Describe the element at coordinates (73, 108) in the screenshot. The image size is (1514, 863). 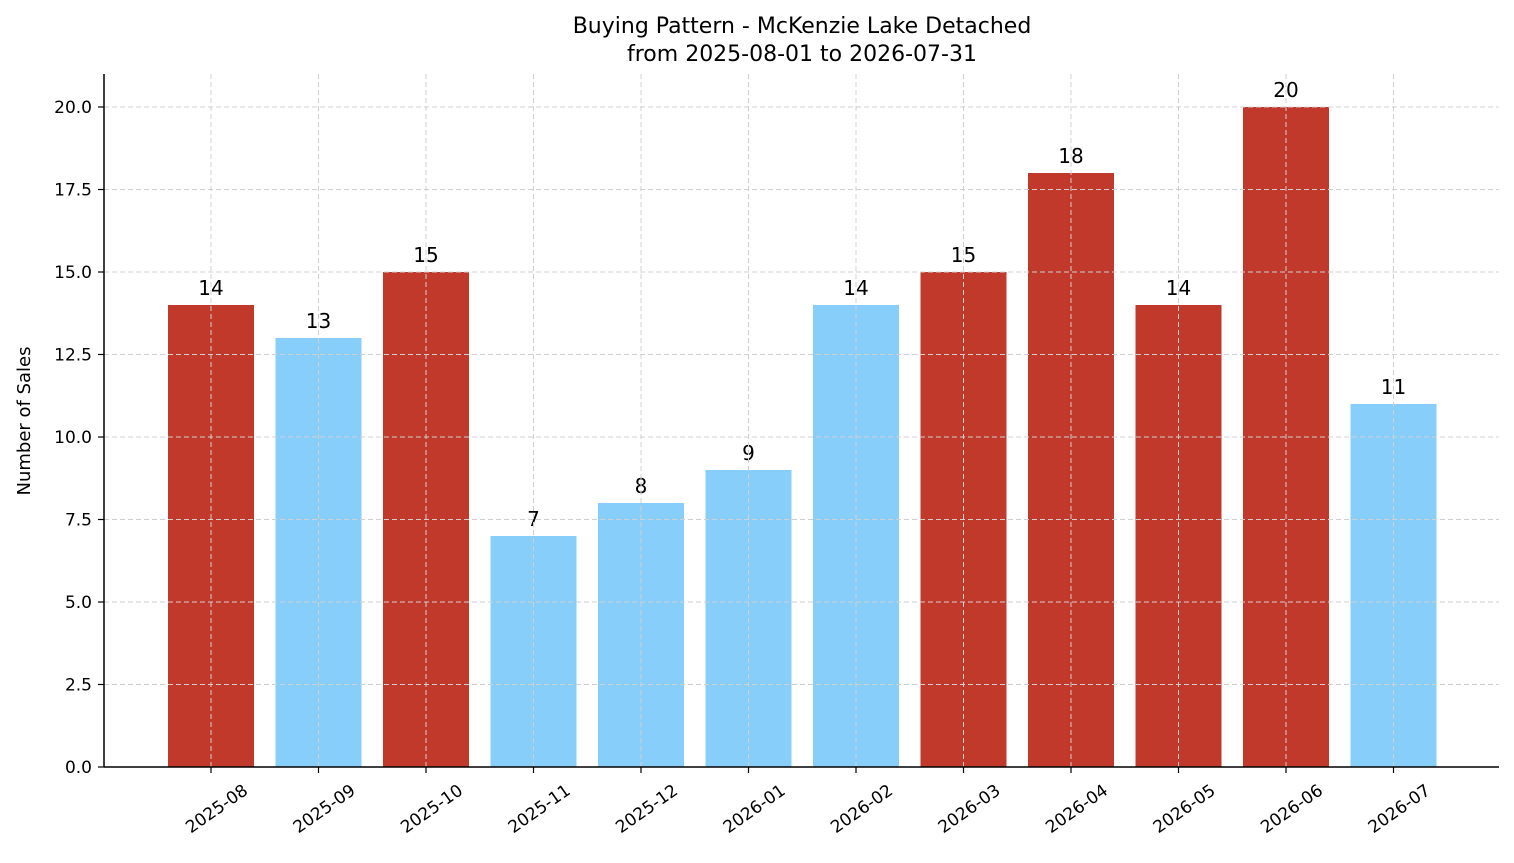
I see `y-tick-label: 20.0` at that location.